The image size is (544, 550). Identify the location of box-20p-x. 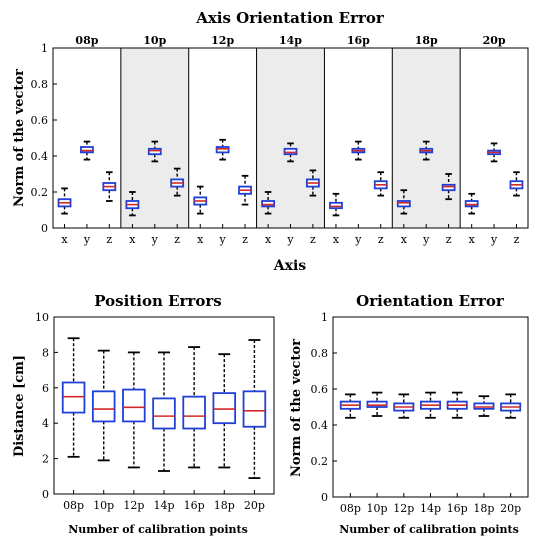
(471, 203).